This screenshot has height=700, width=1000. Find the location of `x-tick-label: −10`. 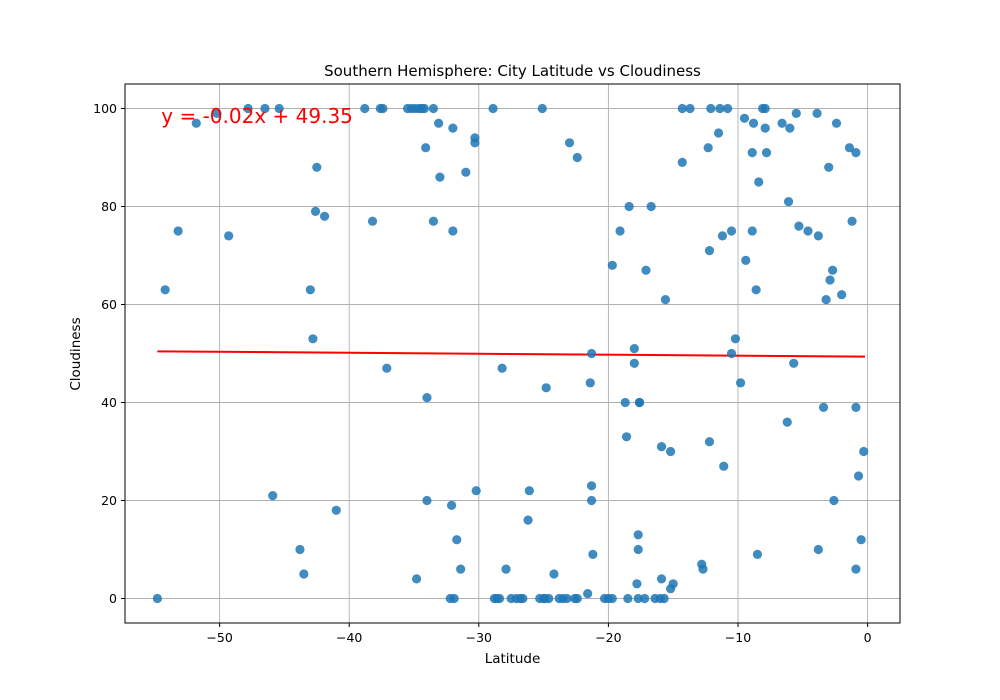

x-tick-label: −10 is located at coordinates (738, 637).